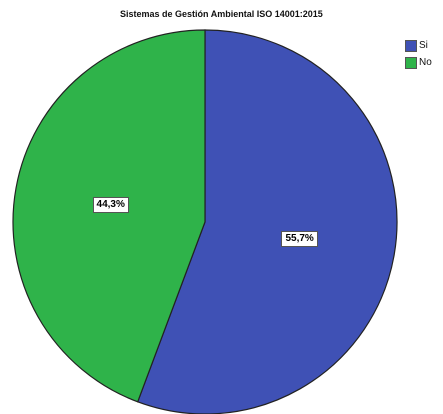 The width and height of the screenshot is (443, 414). What do you see at coordinates (418, 62) in the screenshot?
I see `legend-item-no: No` at bounding box center [418, 62].